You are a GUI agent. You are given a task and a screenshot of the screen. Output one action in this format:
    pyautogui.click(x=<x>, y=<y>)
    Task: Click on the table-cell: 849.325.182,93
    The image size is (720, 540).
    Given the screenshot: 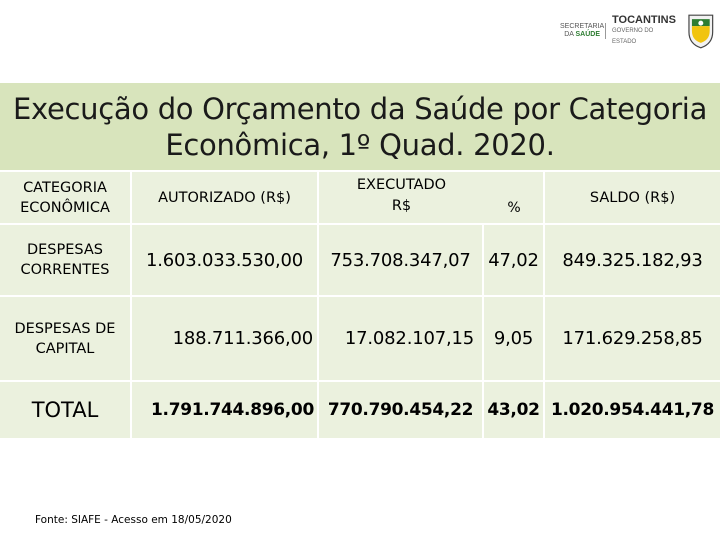 What is the action you would take?
    pyautogui.click(x=632, y=260)
    